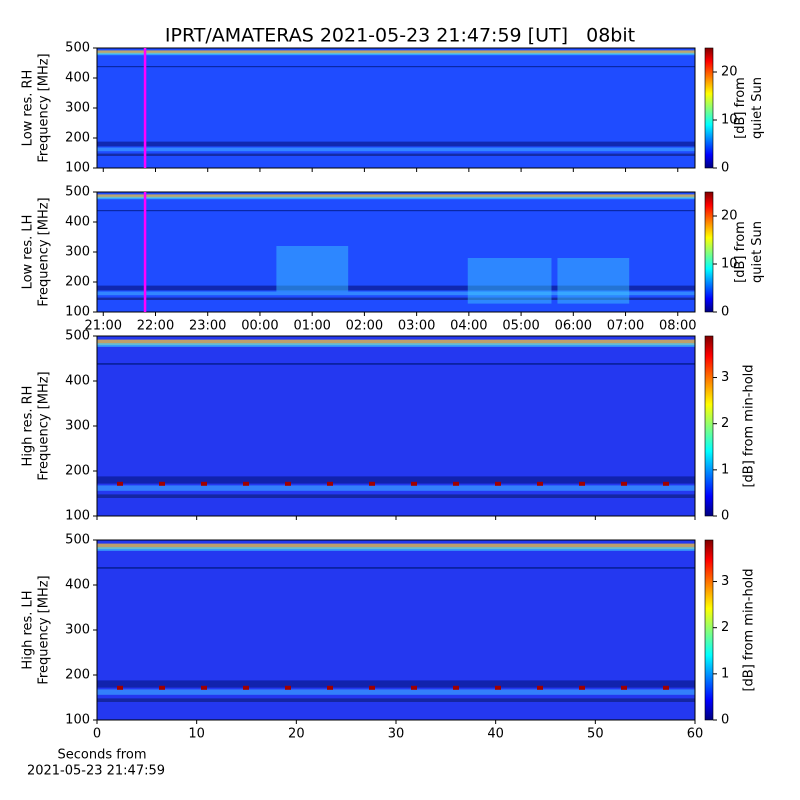 The height and width of the screenshot is (800, 800). Describe the element at coordinates (311, 326) in the screenshot. I see `x-tick-label: 01:00` at that location.